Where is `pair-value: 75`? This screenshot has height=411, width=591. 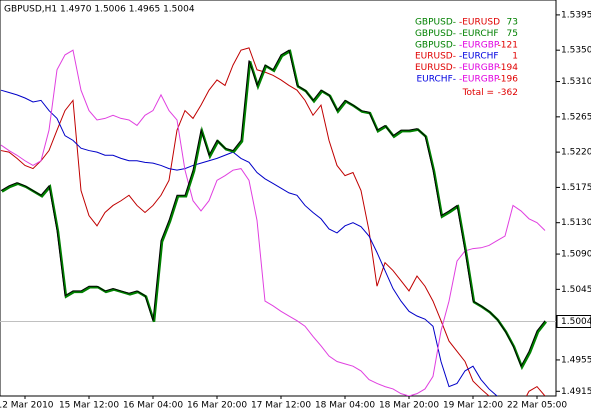
pair-value: 75 is located at coordinates (512, 34).